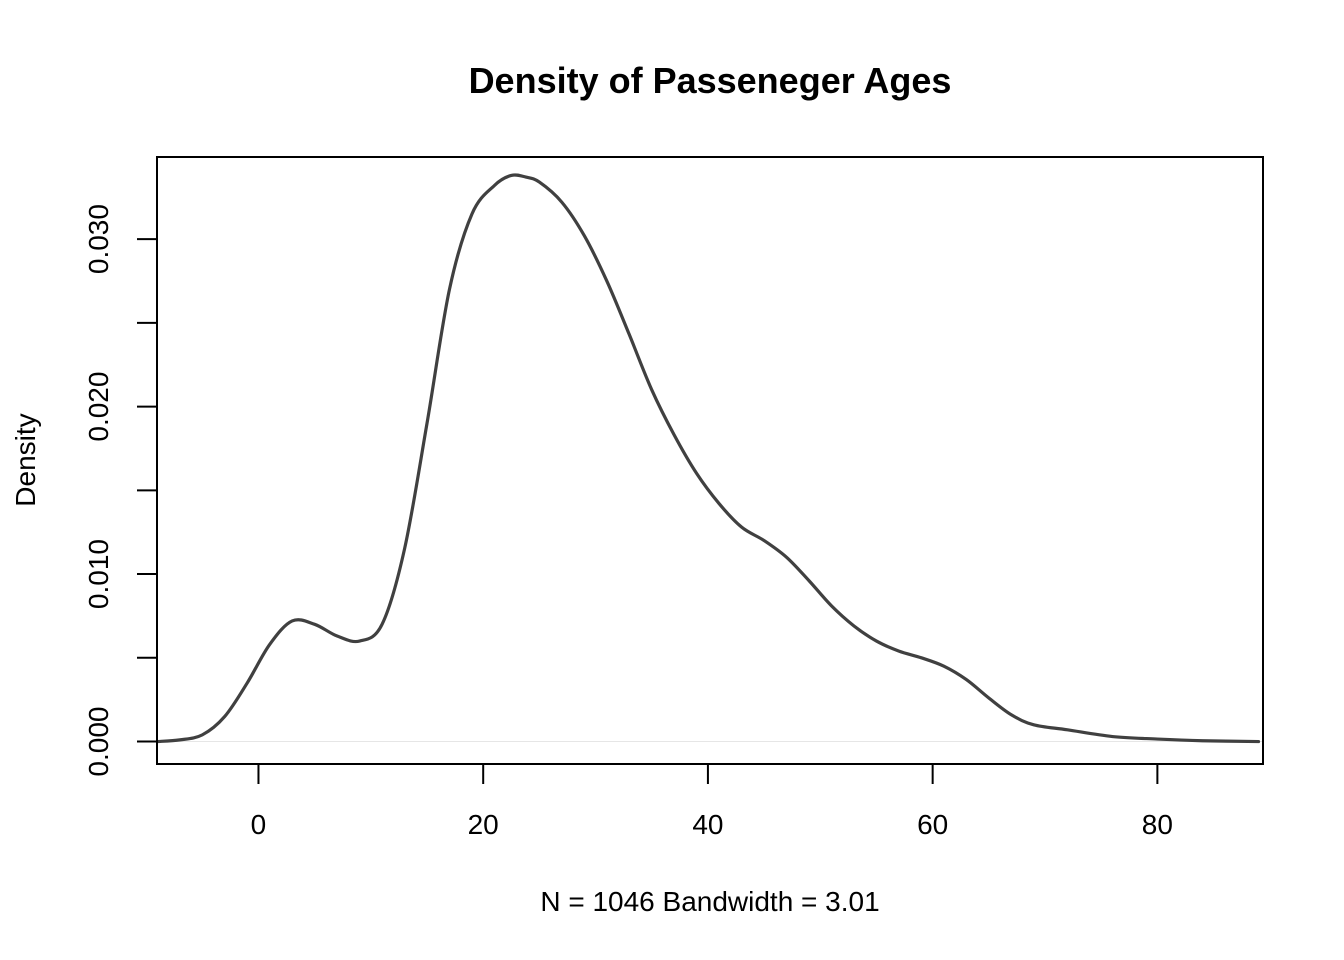 The width and height of the screenshot is (1344, 960). What do you see at coordinates (707, 824) in the screenshot?
I see `x-tick-label: 40` at bounding box center [707, 824].